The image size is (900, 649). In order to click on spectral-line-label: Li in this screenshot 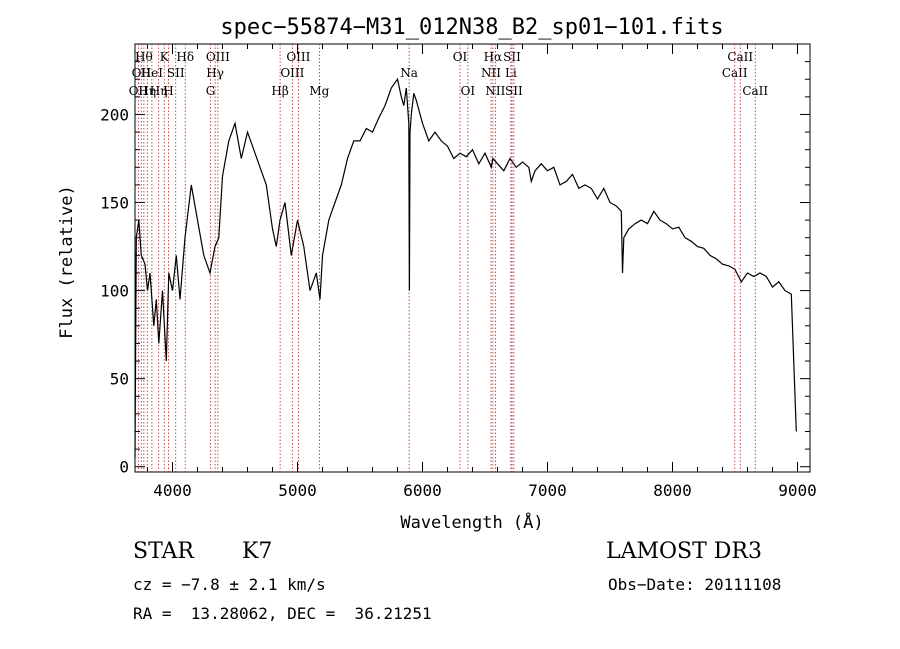, I will do `click(511, 73)`.